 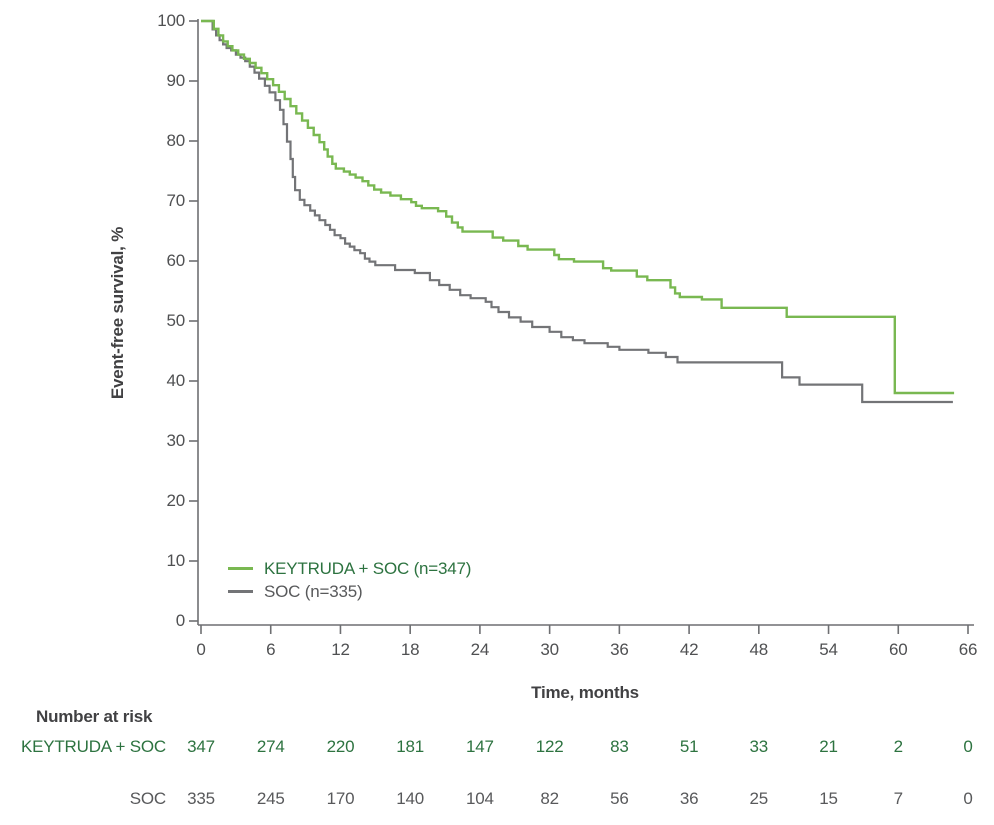 I want to click on number-at-risk-title: Number at risk, so click(x=94, y=716).